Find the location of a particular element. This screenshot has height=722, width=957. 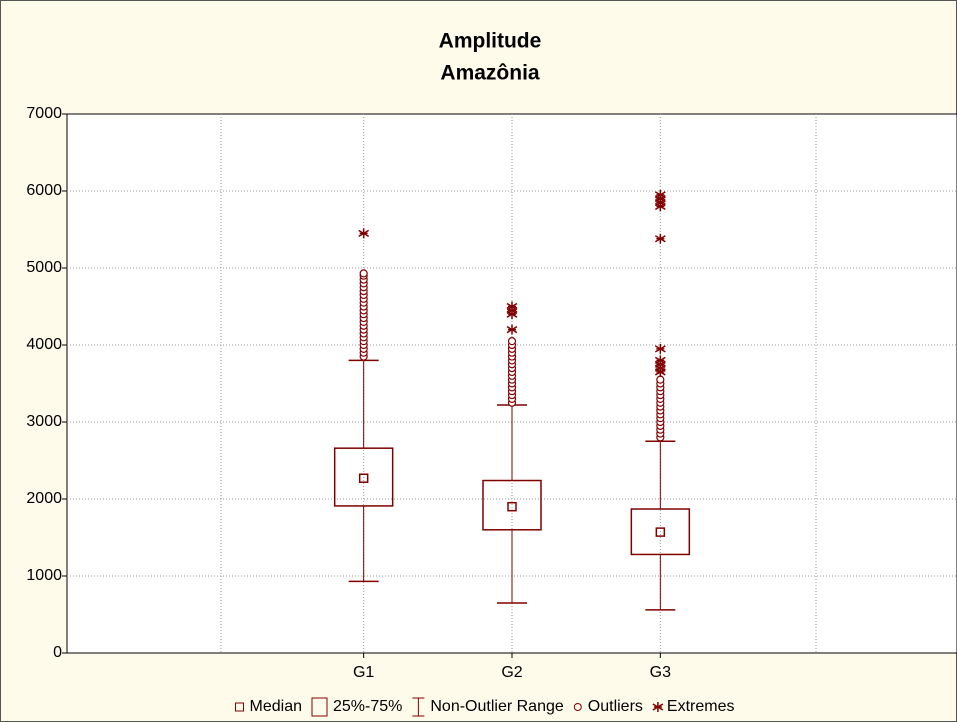

legend-item: Outliers is located at coordinates (608, 706).